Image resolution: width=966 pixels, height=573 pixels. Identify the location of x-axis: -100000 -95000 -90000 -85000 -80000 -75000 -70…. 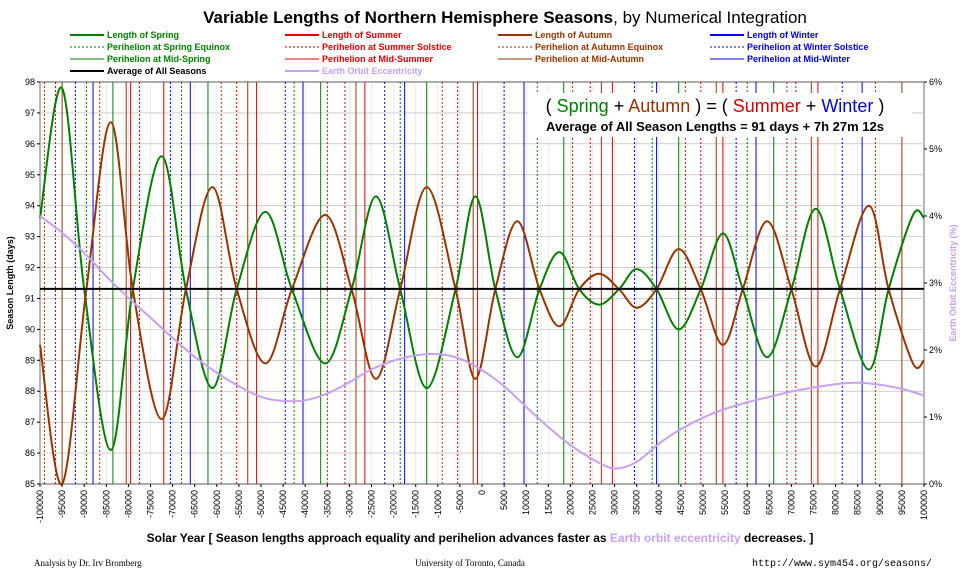
(482, 503).